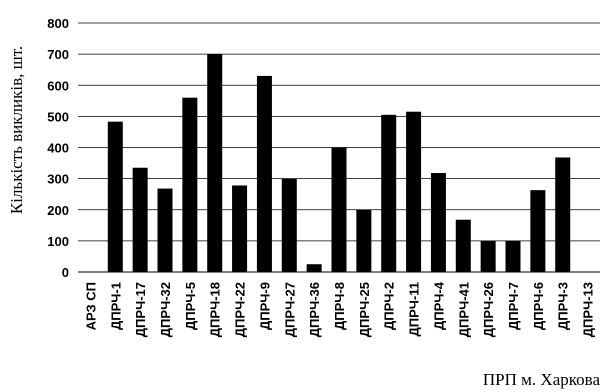 The height and width of the screenshot is (392, 605). Describe the element at coordinates (488, 309) in the screenshot. I see `x-tick-label: ДПРЧ-26` at that location.